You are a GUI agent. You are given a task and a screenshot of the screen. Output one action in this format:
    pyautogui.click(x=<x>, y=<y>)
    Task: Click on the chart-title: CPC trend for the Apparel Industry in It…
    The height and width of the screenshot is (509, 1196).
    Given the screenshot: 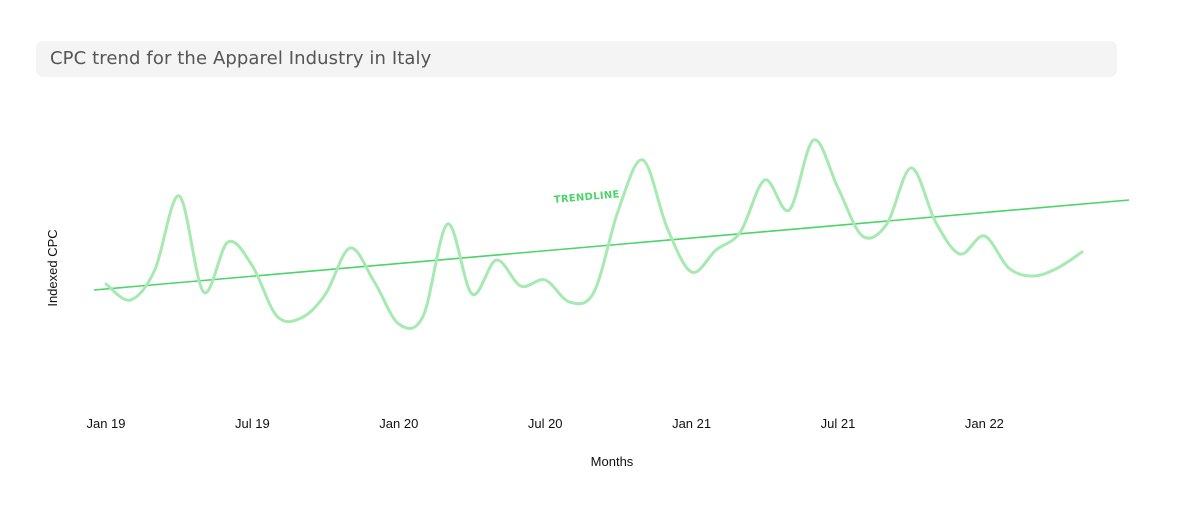 What is the action you would take?
    pyautogui.click(x=241, y=58)
    